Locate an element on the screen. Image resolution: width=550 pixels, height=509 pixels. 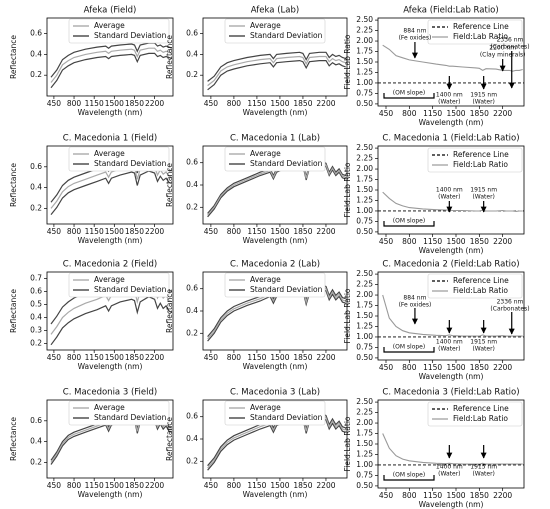
y-tick-label: 2.50 is located at coordinates (364, 273).